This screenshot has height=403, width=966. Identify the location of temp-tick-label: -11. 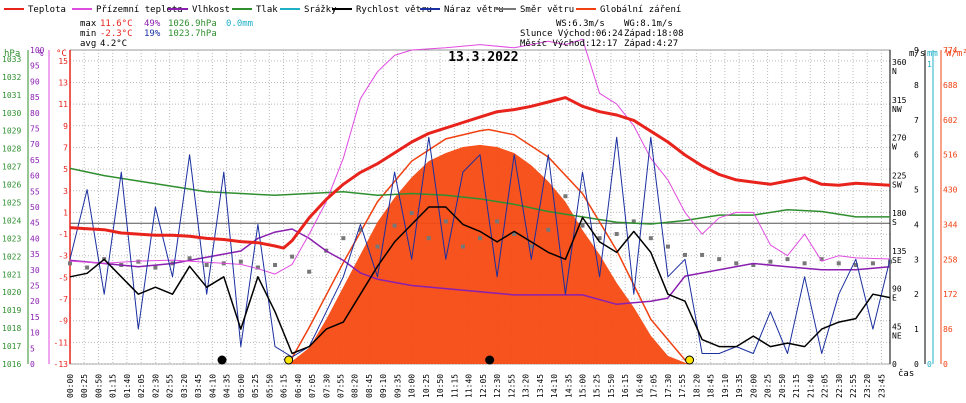
(61, 342).